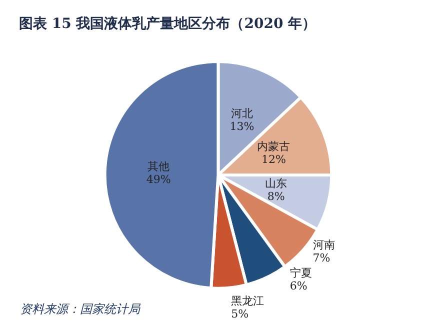 The height and width of the screenshot is (331, 445). I want to click on slice-label: 山东, so click(276, 183).